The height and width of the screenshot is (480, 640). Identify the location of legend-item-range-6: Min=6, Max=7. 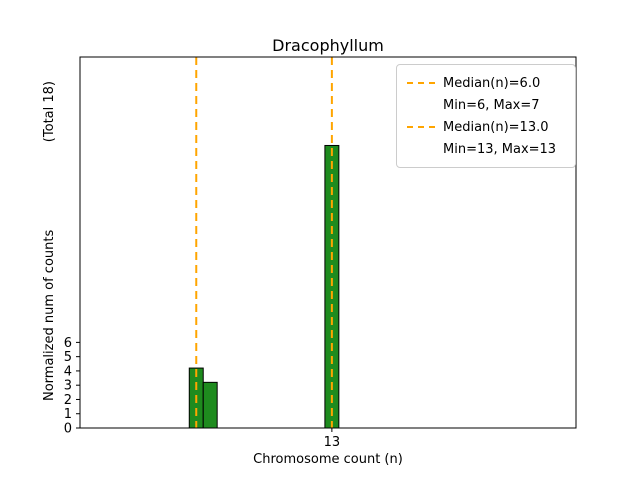
(486, 105).